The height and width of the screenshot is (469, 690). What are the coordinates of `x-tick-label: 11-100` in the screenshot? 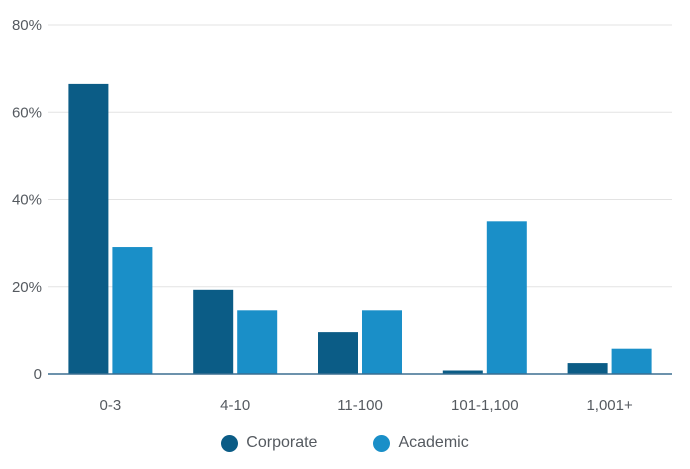 It's located at (360, 405).